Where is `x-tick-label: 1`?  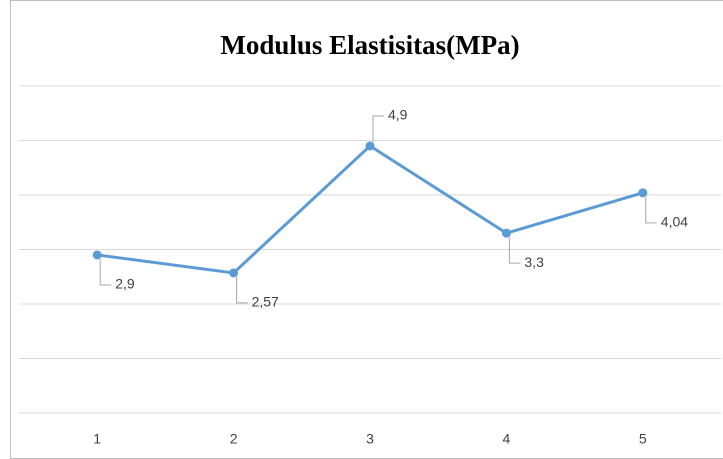 x-tick-label: 1 is located at coordinates (97, 439).